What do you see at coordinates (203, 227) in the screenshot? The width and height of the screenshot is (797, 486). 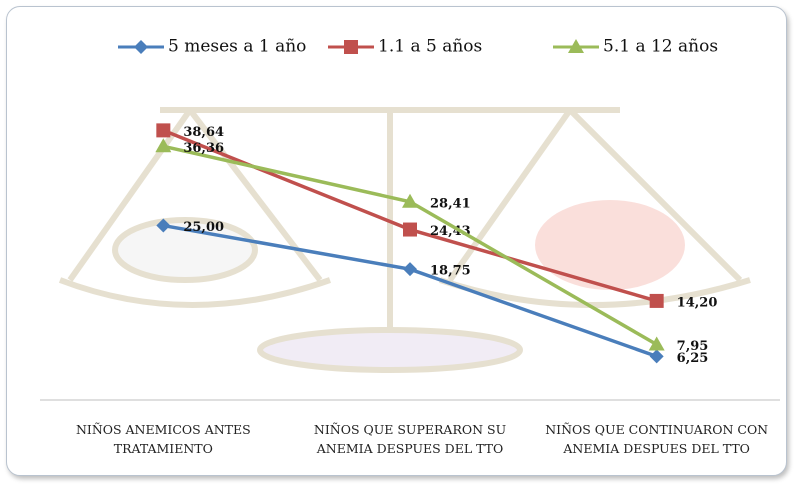 I see `data-label: 25,00` at bounding box center [203, 227].